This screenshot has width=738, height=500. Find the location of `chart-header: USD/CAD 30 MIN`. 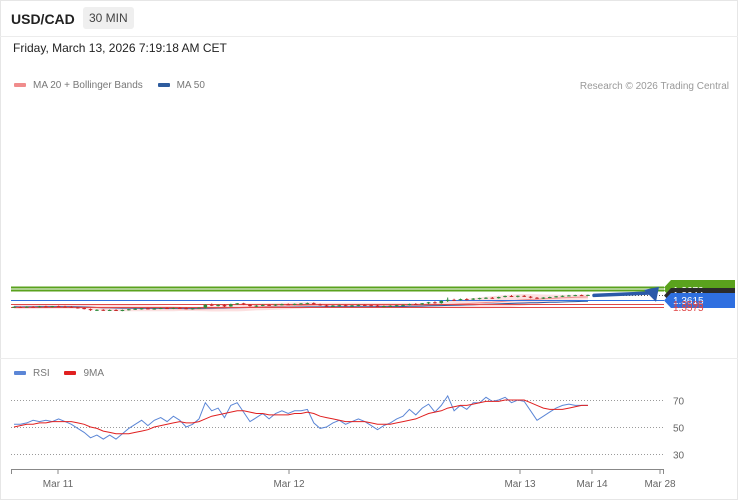

chart-header: USD/CAD 30 MIN is located at coordinates (369, 18).